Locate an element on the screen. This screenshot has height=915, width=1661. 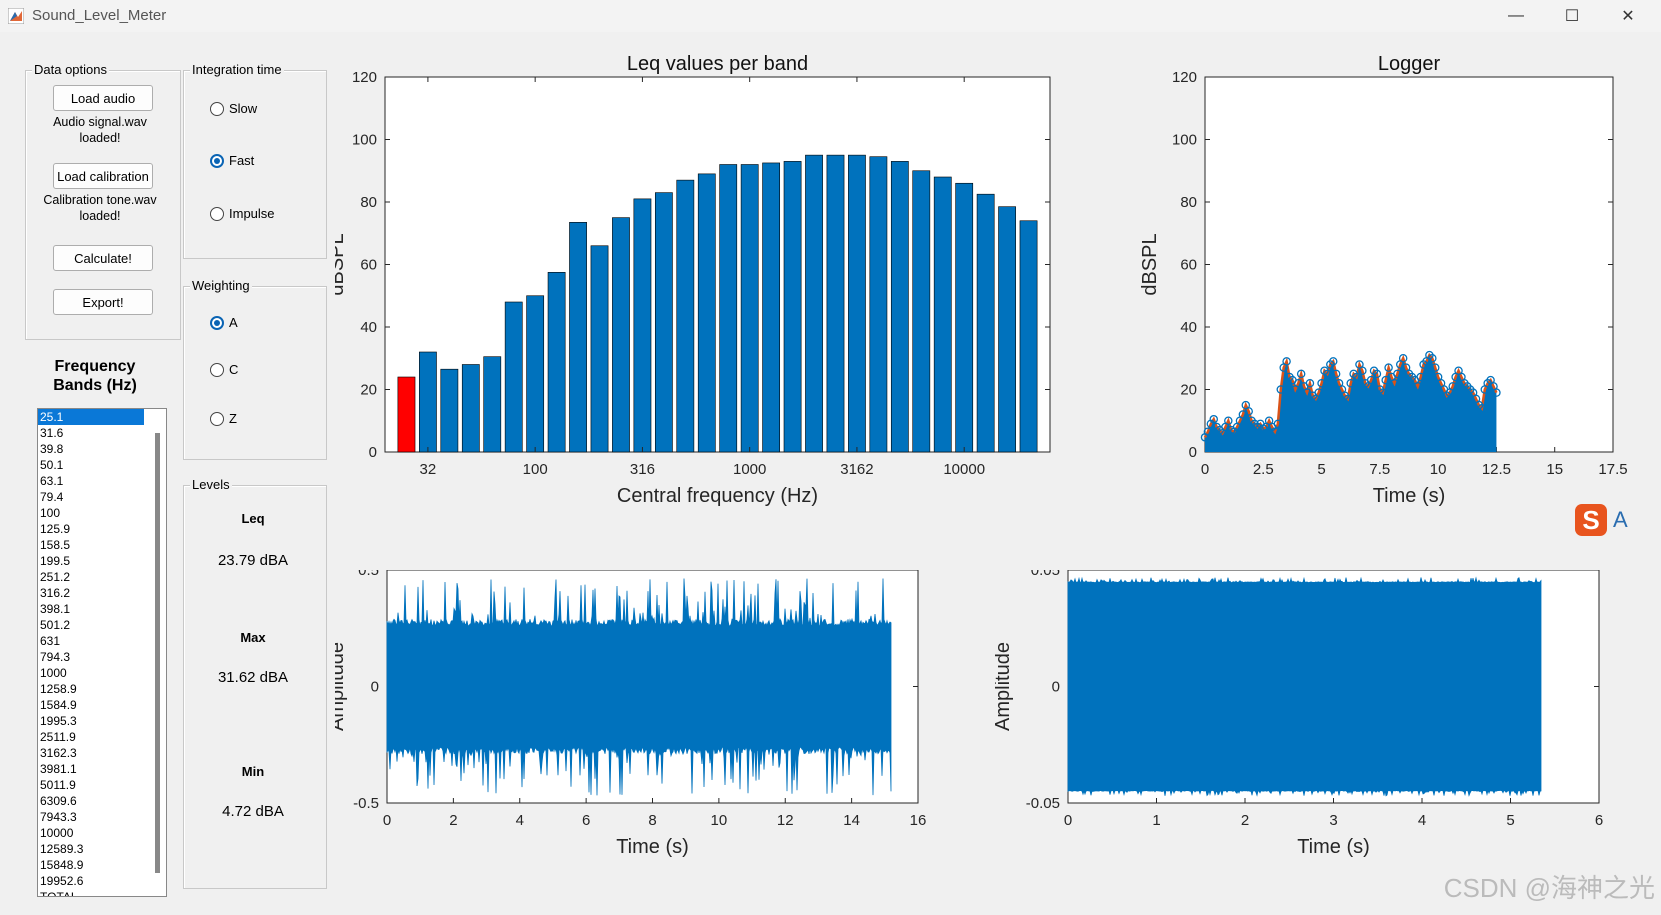
radio-z: Z is located at coordinates (223, 418).